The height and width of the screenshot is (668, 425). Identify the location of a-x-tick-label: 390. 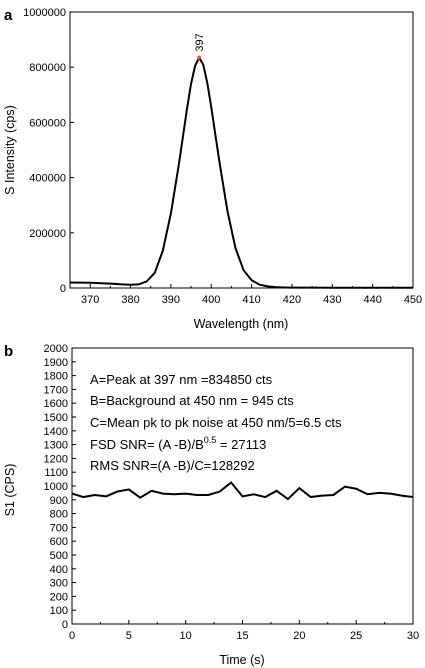
(171, 300).